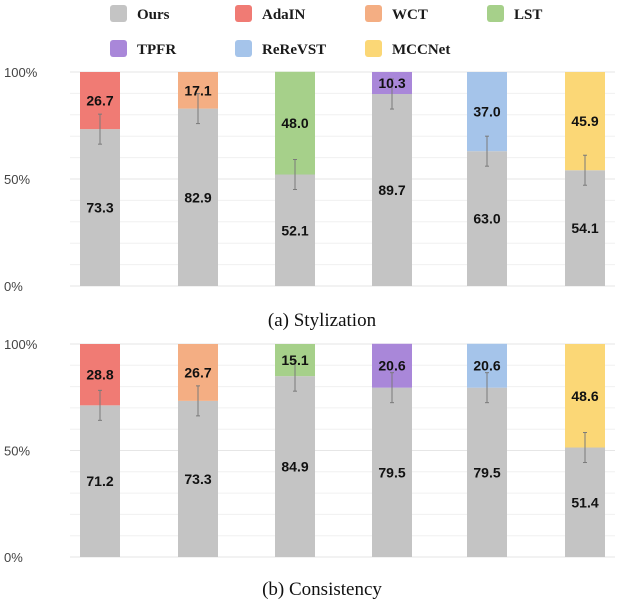 This screenshot has height=600, width=633. I want to click on value-label-wct: 26.7, so click(197, 372).